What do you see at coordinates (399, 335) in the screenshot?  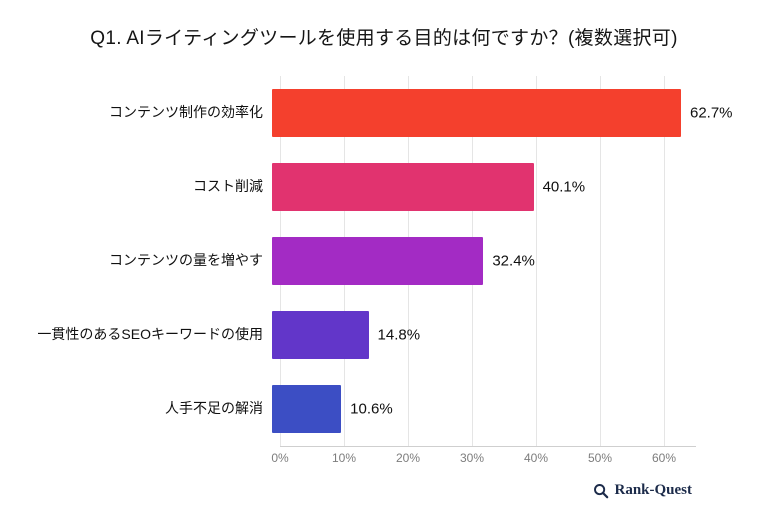 I see `value-label: 14.8%` at bounding box center [399, 335].